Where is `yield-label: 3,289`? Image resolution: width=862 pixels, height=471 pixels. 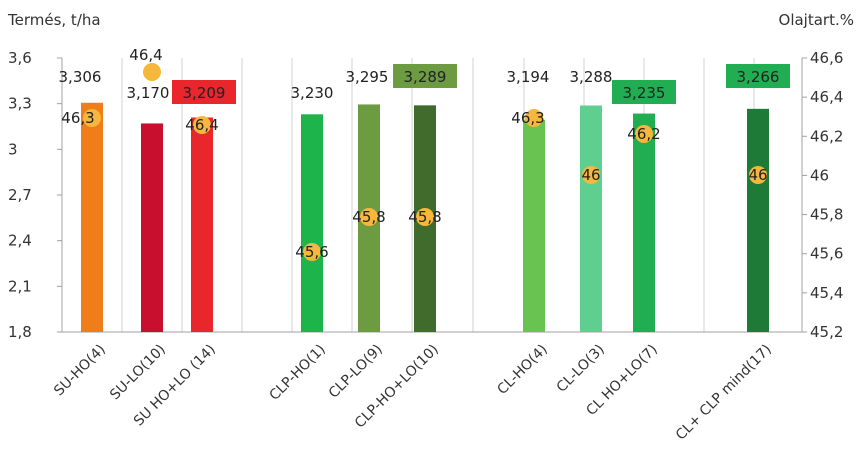
yield-label: 3,289 is located at coordinates (425, 77).